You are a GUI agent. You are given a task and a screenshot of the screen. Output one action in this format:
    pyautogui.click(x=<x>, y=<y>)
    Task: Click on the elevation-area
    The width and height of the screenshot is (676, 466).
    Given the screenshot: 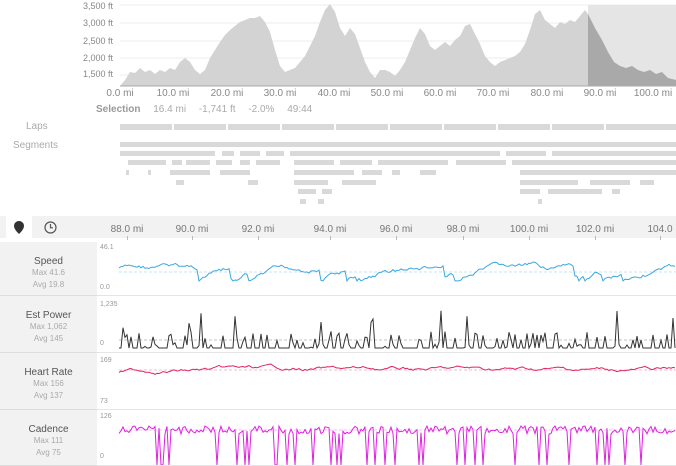 What is the action you would take?
    pyautogui.click(x=398, y=45)
    